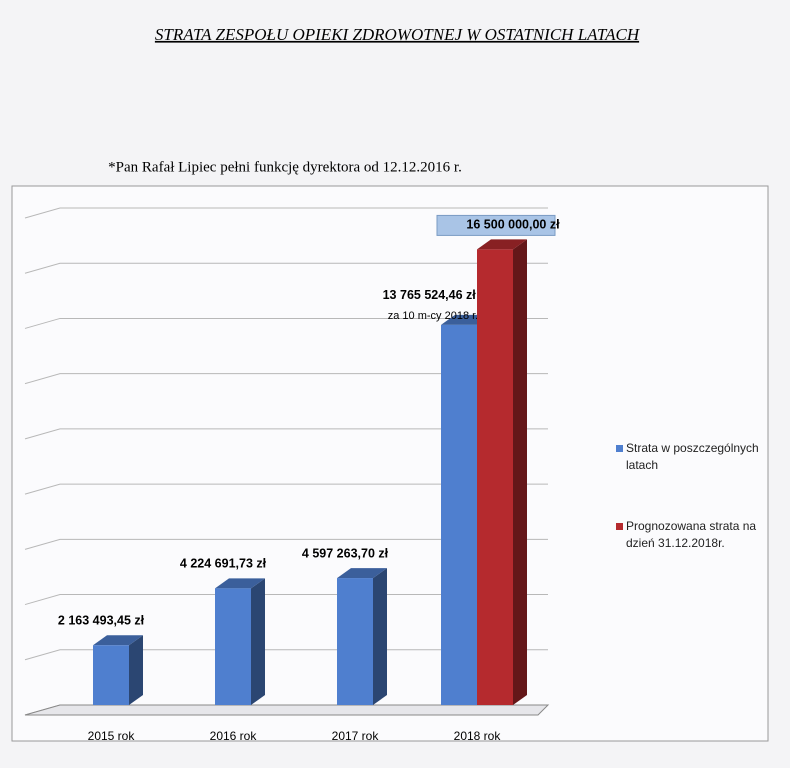  I want to click on value-label: 2 163 493,45 zł, so click(101, 621).